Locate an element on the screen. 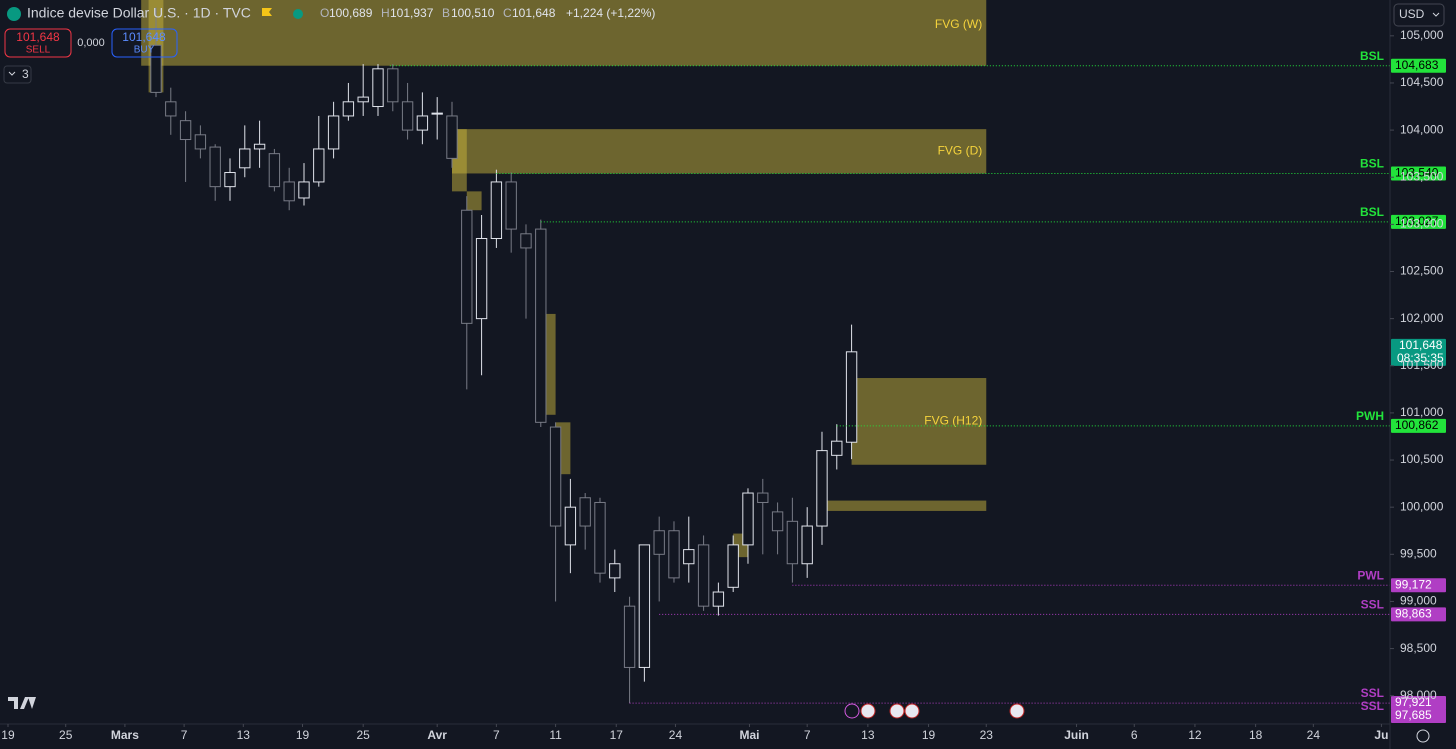  level-name: BSL is located at coordinates (1372, 164).